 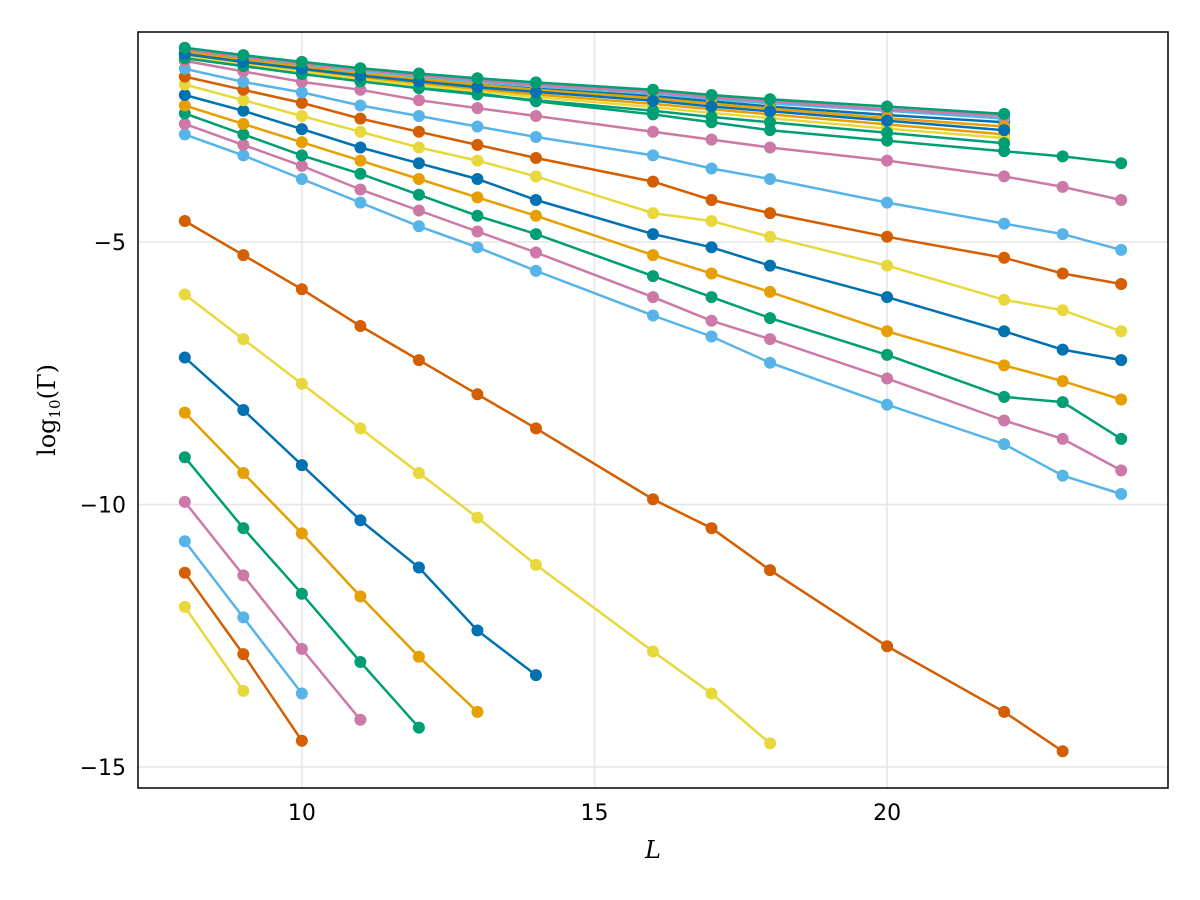 What do you see at coordinates (594, 813) in the screenshot?
I see `x-tick-label: 15` at bounding box center [594, 813].